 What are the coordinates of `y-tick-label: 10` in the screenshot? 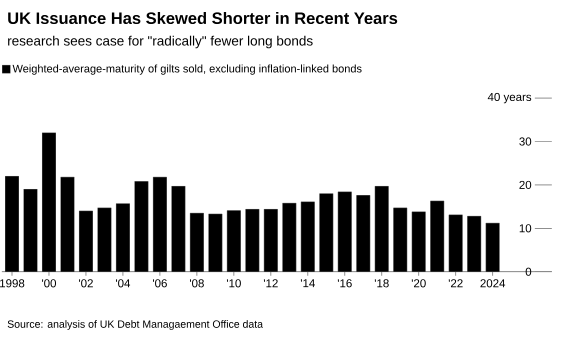 It's located at (526, 228).